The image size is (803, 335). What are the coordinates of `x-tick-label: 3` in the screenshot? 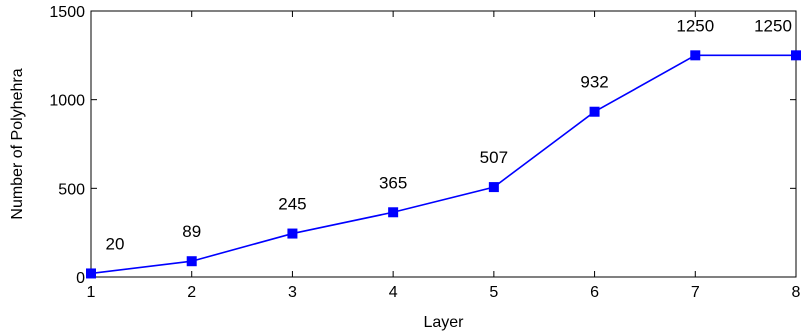 It's located at (292, 292).